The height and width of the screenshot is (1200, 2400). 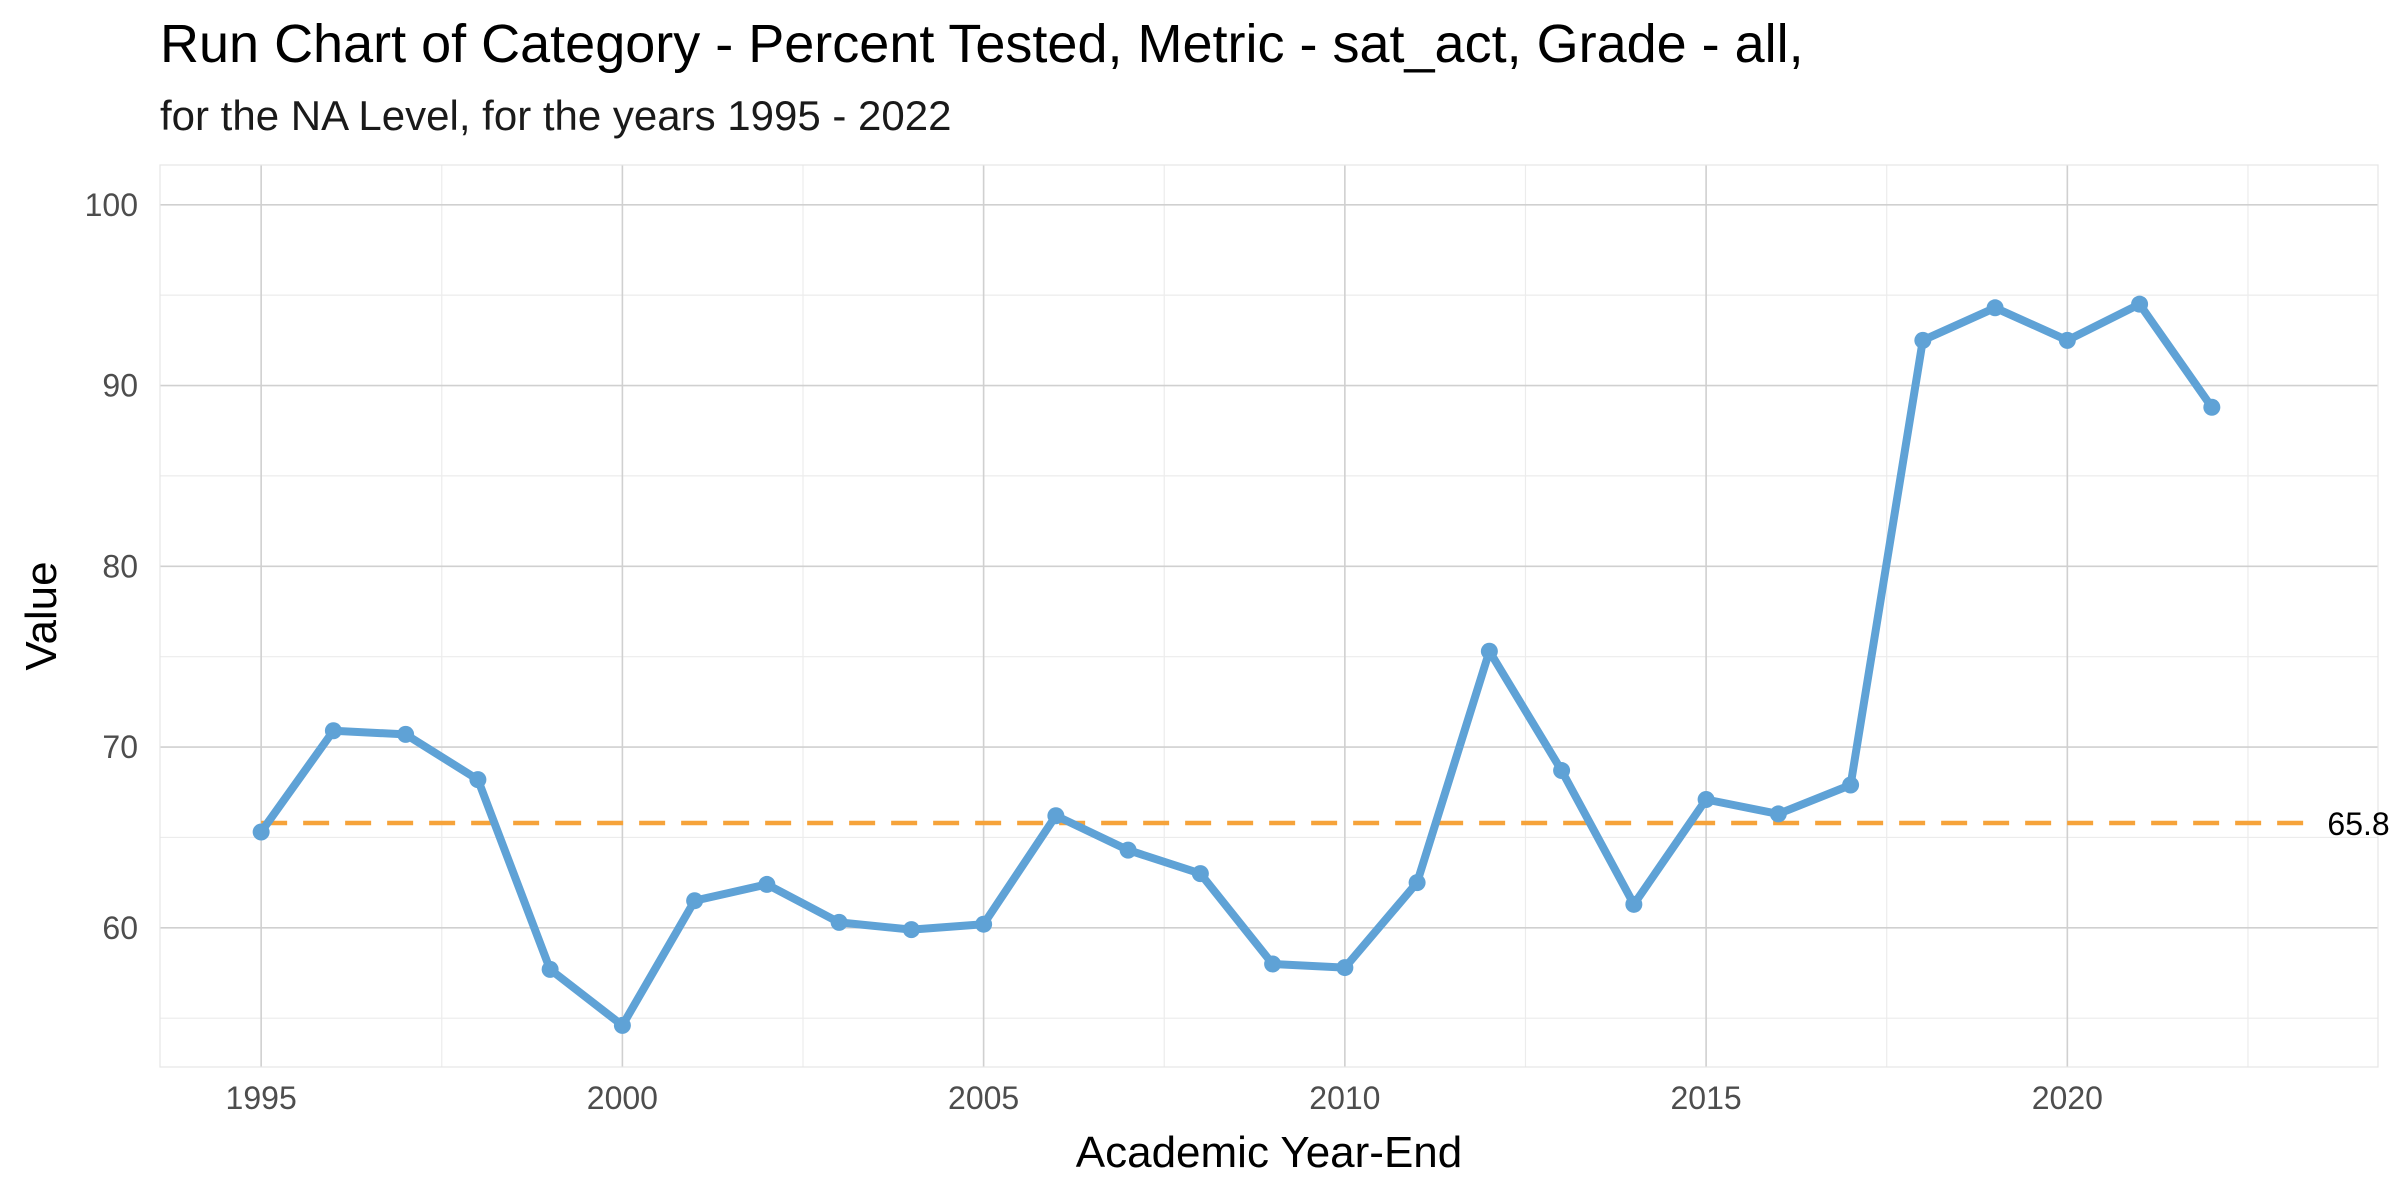 What do you see at coordinates (111, 205) in the screenshot?
I see `y-tick-label: 100` at bounding box center [111, 205].